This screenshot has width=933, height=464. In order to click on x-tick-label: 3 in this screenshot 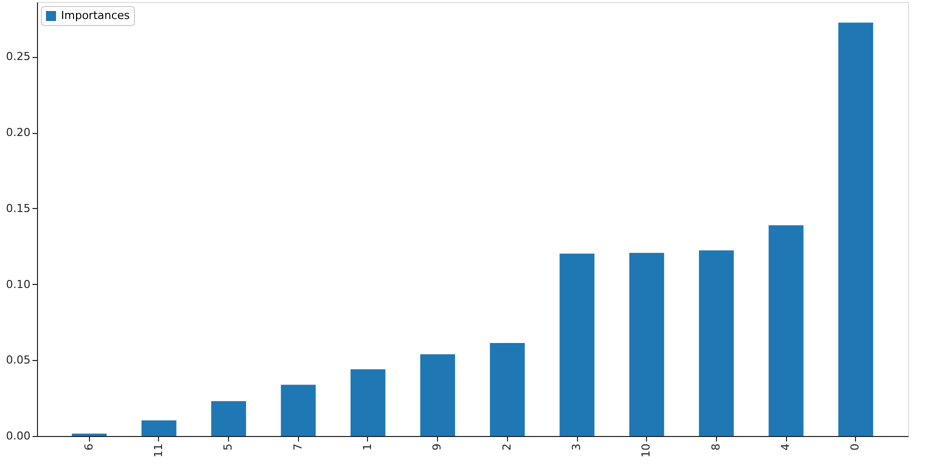, I will do `click(577, 447)`.